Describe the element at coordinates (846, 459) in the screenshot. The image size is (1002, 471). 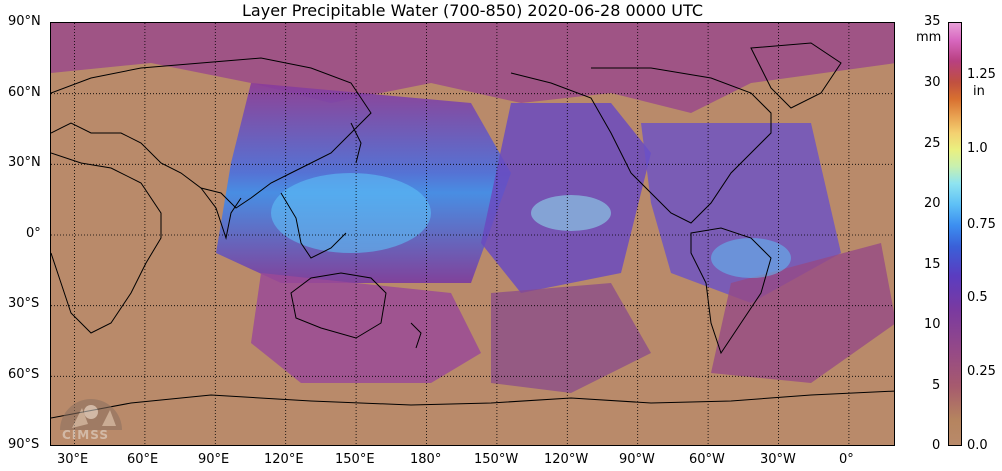
I see `lon-label-0: 0°` at that location.